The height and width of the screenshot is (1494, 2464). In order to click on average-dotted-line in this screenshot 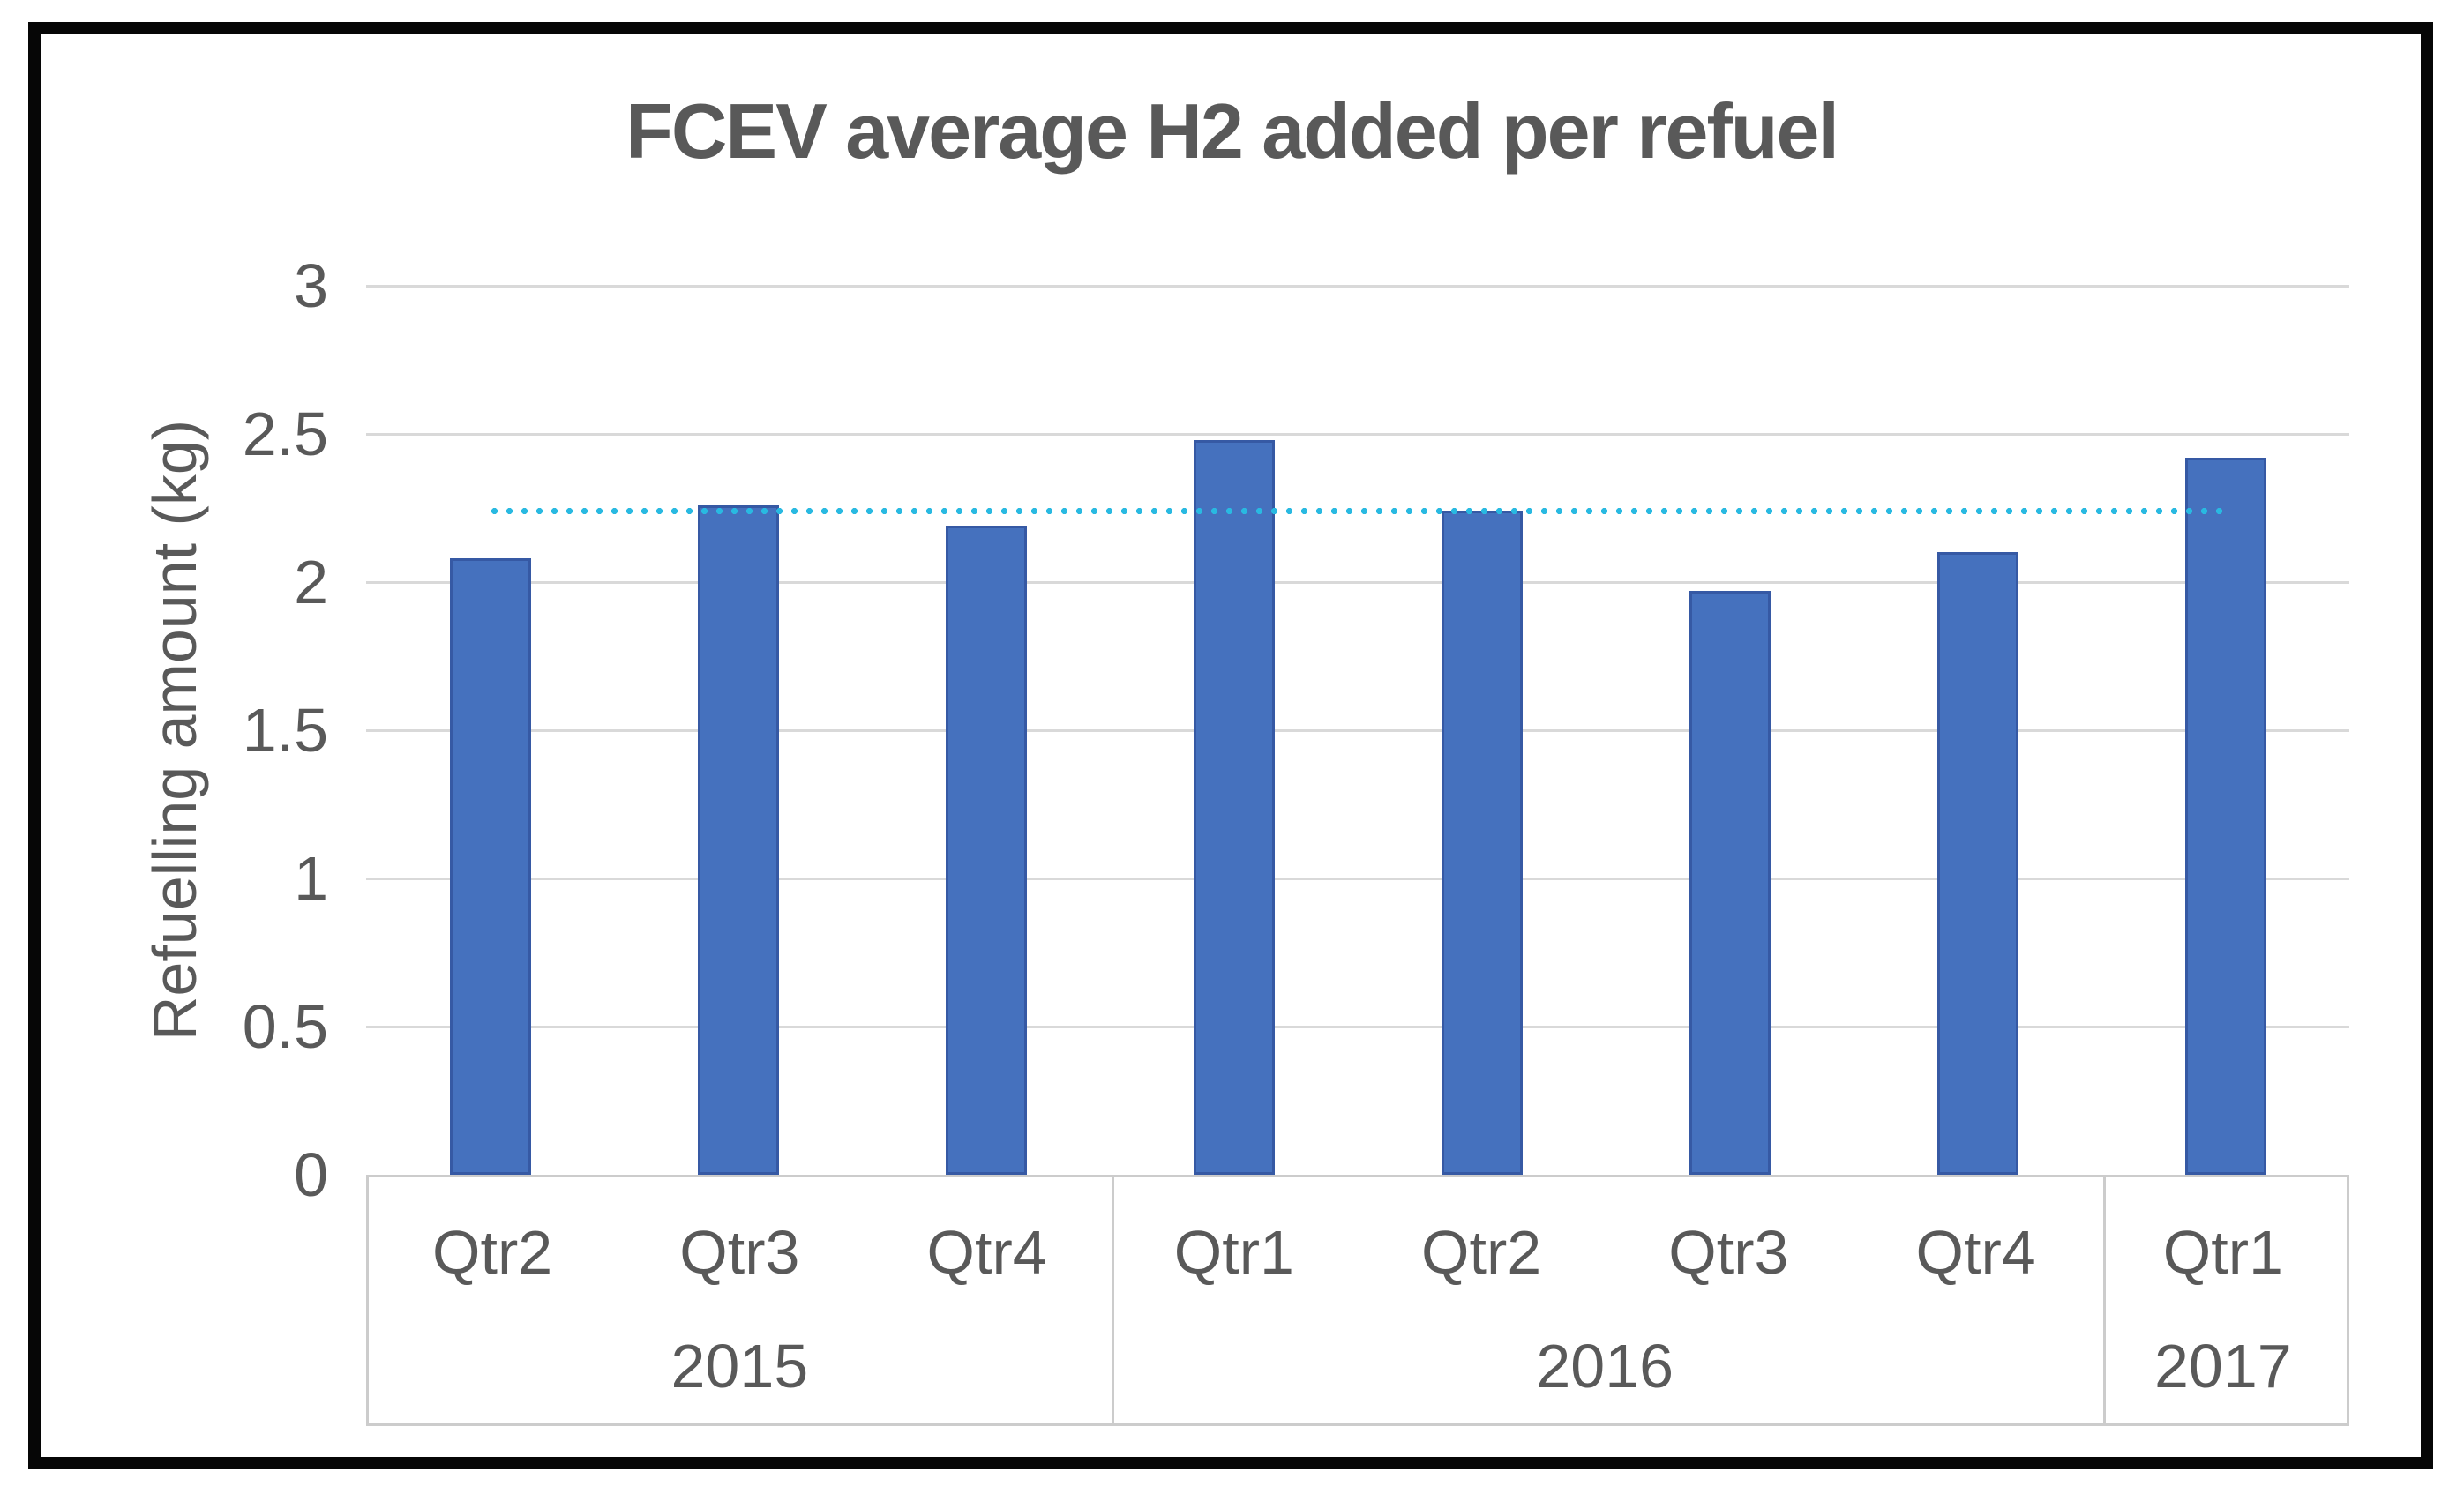, I will do `click(1357, 511)`.